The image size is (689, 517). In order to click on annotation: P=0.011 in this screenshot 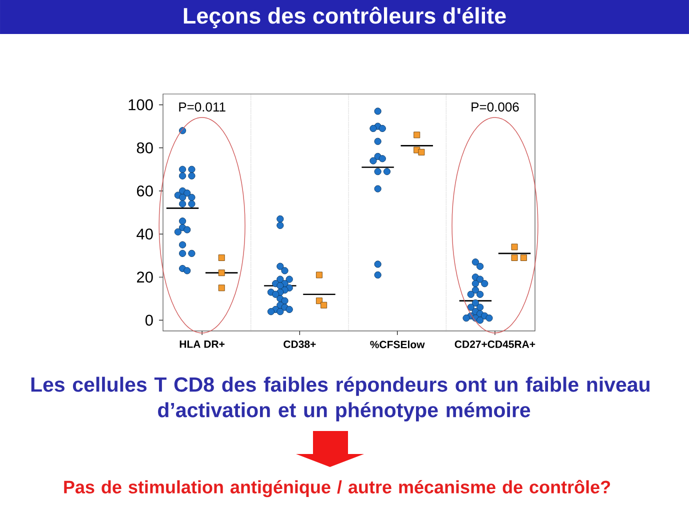, I will do `click(202, 107)`.